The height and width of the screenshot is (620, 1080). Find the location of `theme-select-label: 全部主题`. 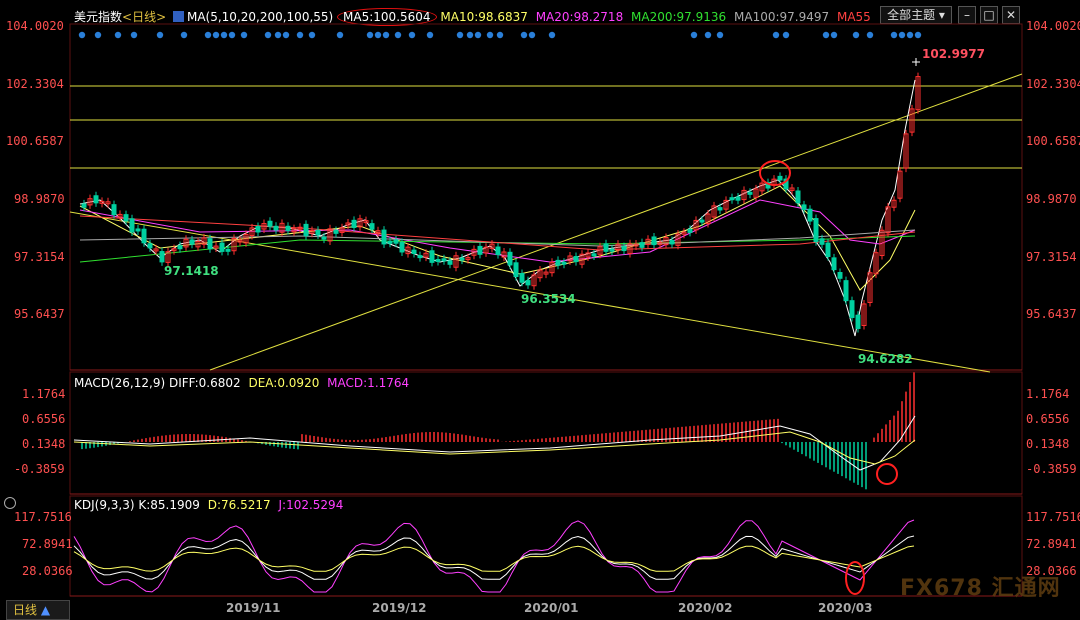

theme-select-label: 全部主题 is located at coordinates (911, 15).